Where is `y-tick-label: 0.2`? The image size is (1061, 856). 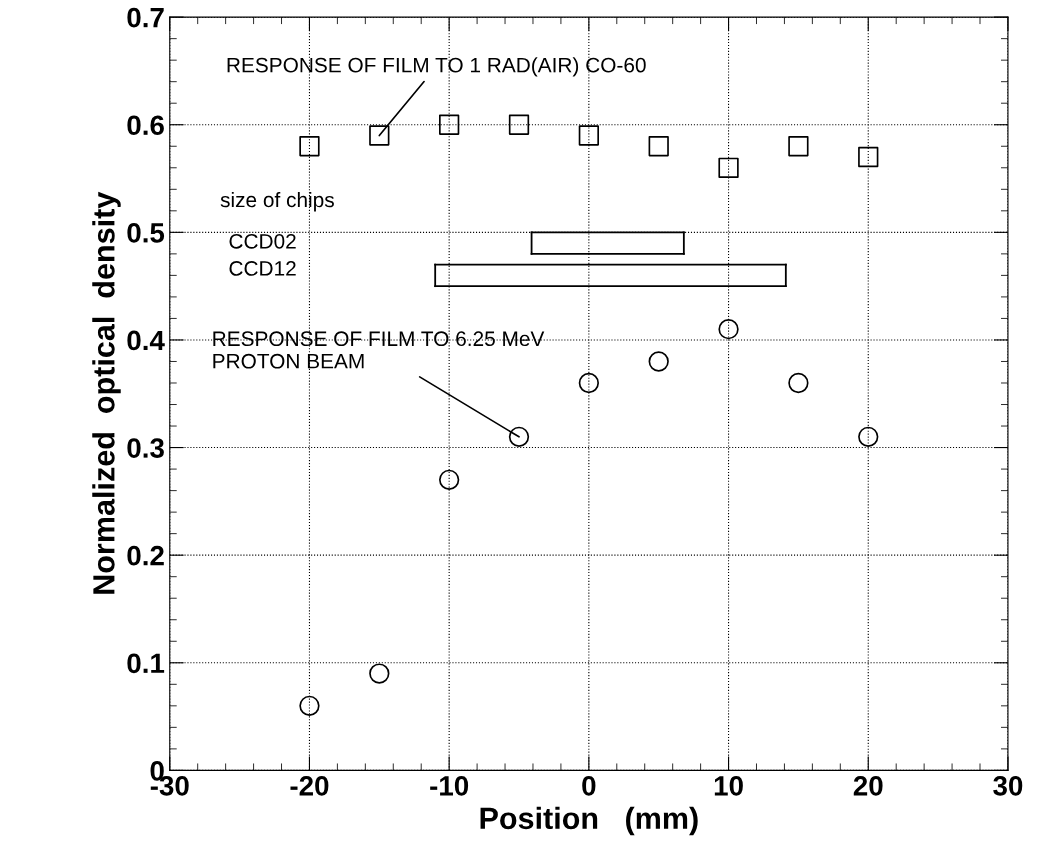
y-tick-label: 0.2 is located at coordinates (145, 555).